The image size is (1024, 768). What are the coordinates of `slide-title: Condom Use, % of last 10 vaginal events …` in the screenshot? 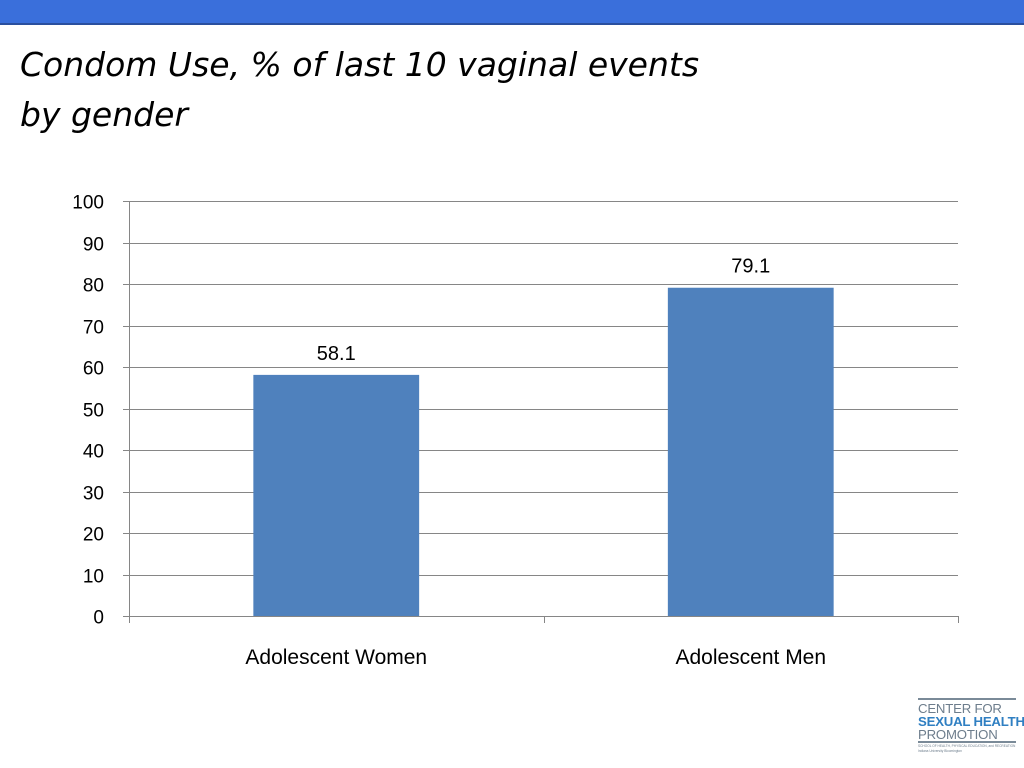 It's located at (420, 90).